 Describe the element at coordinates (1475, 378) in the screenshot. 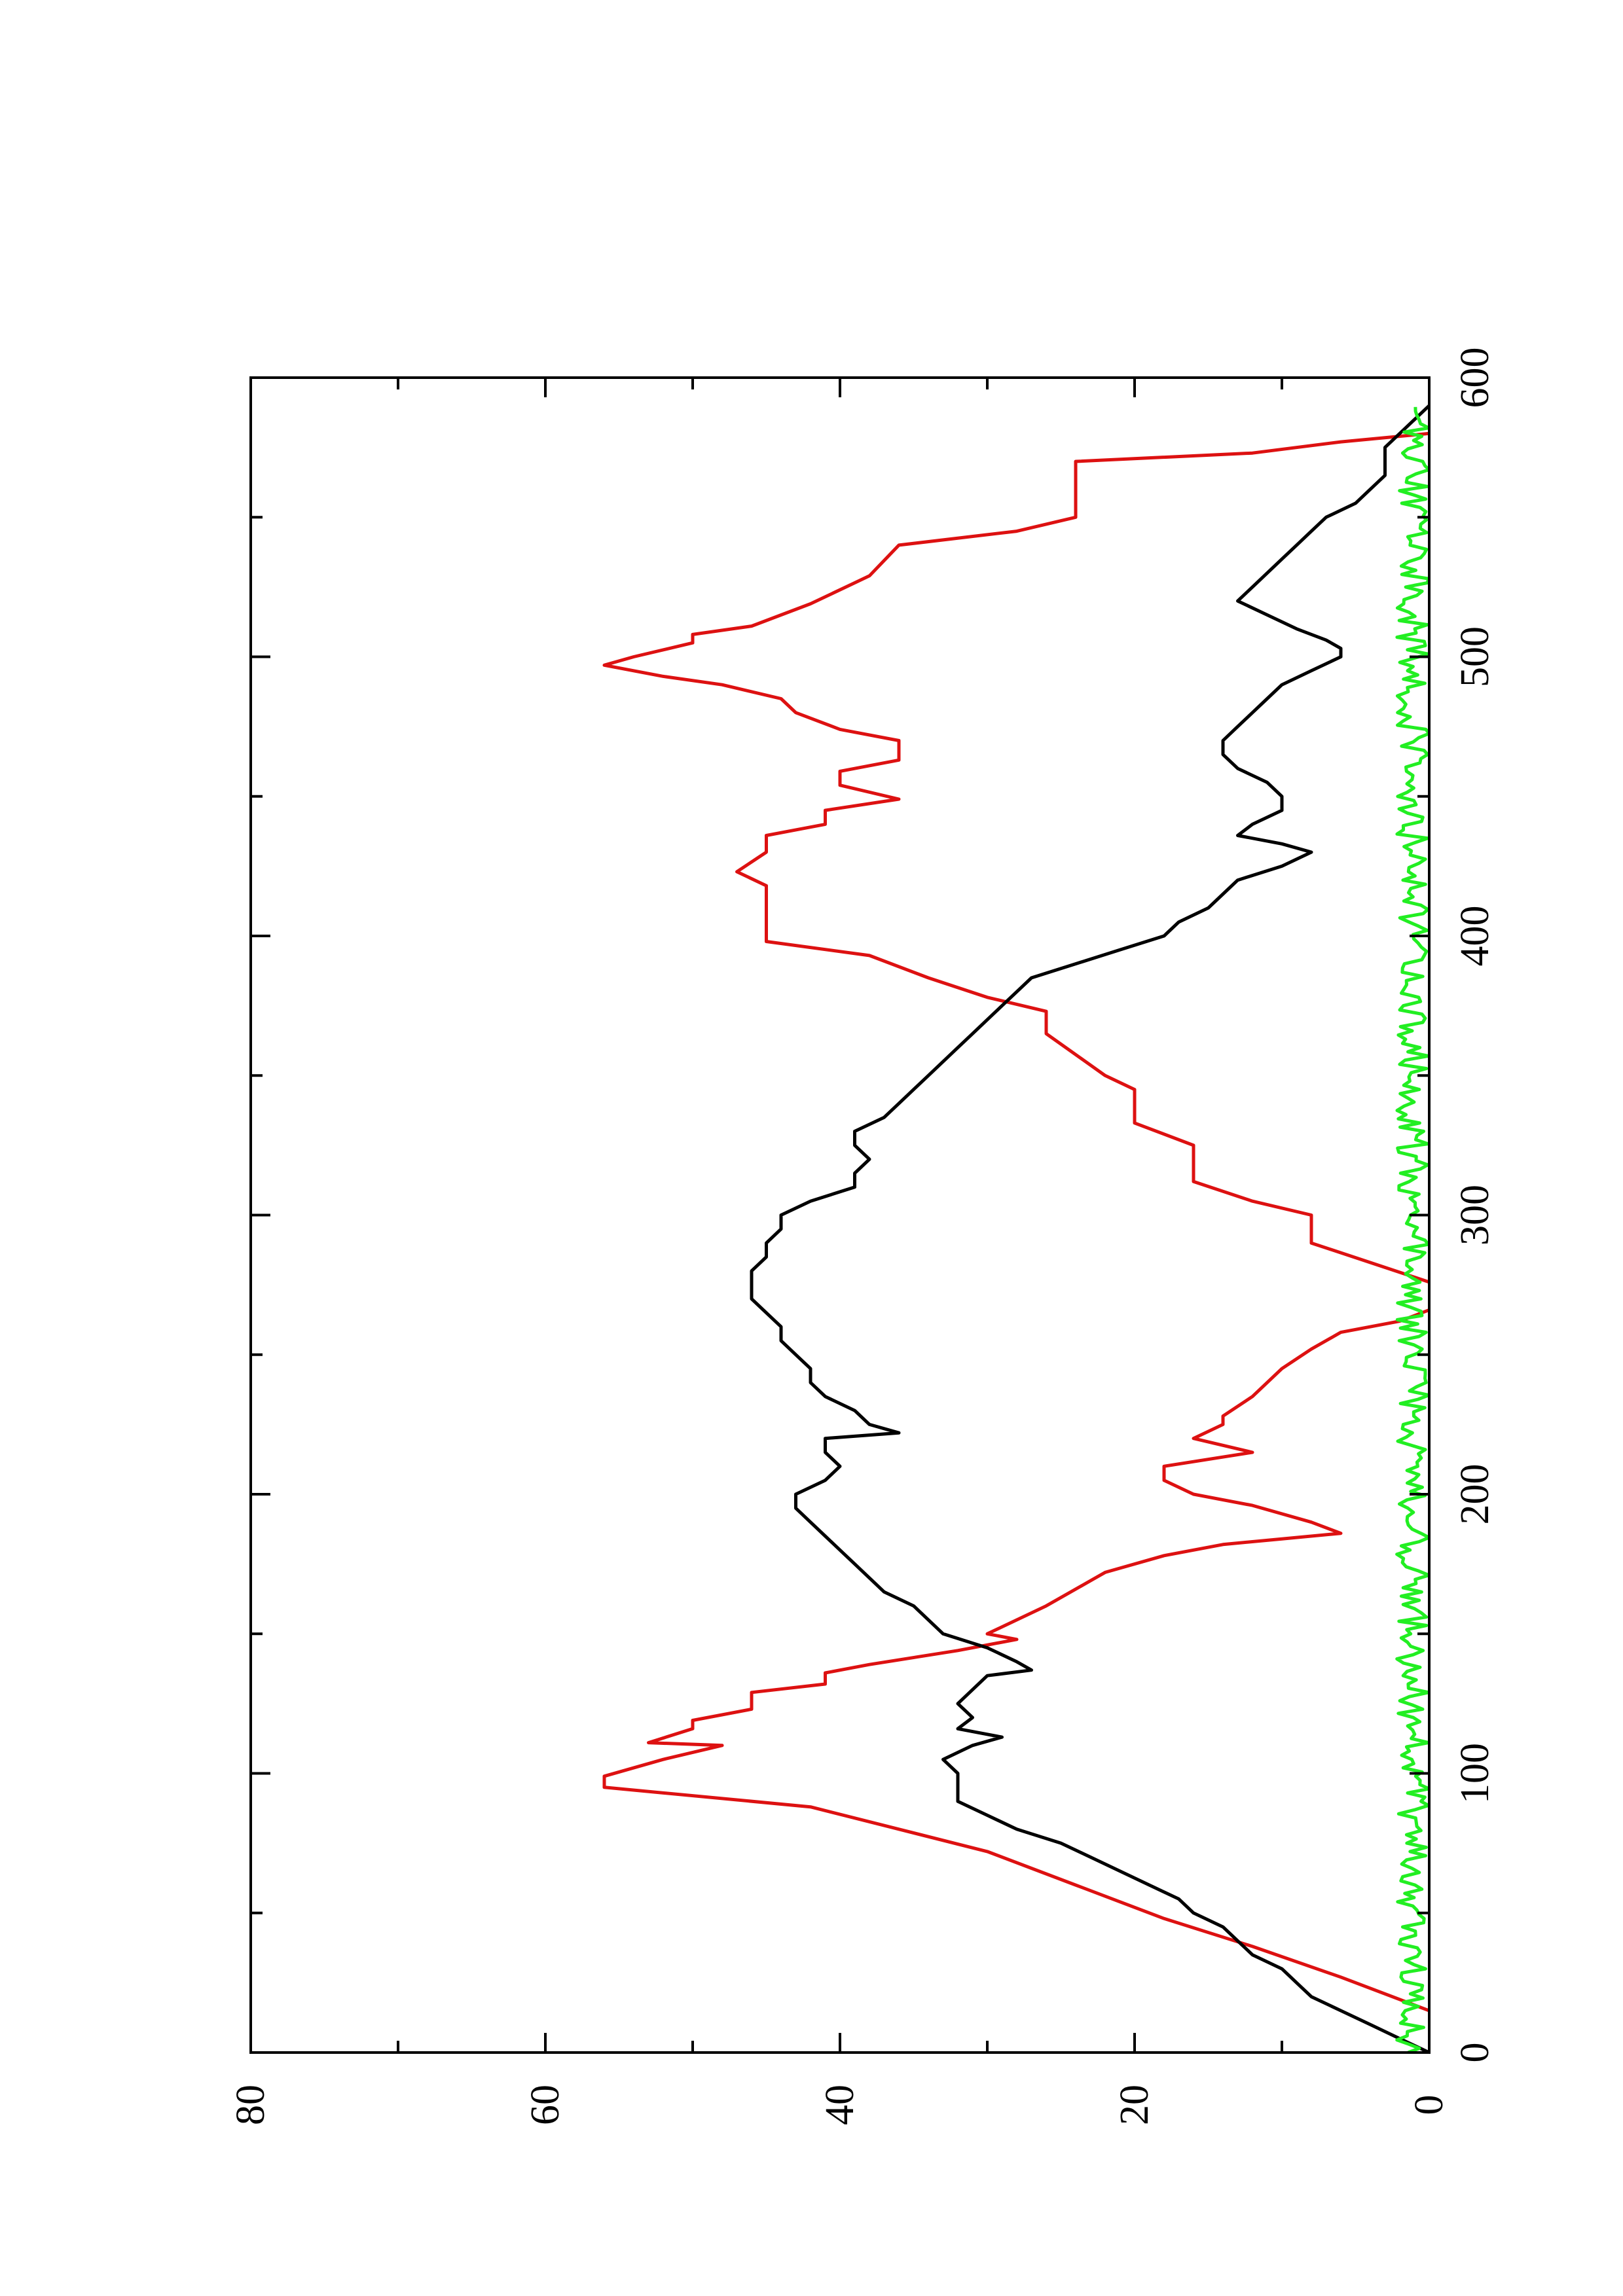

I see `x-tick-label: 600` at that location.